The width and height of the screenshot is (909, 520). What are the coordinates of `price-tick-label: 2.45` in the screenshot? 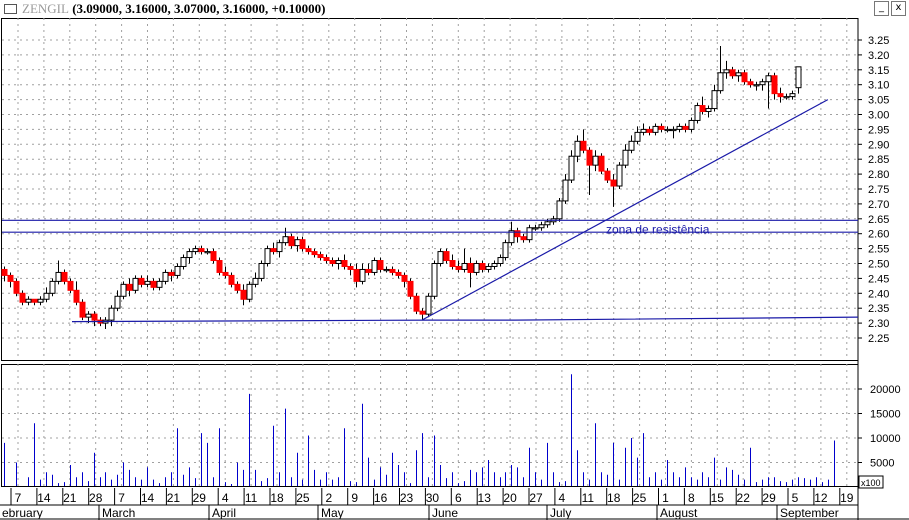 It's located at (878, 279).